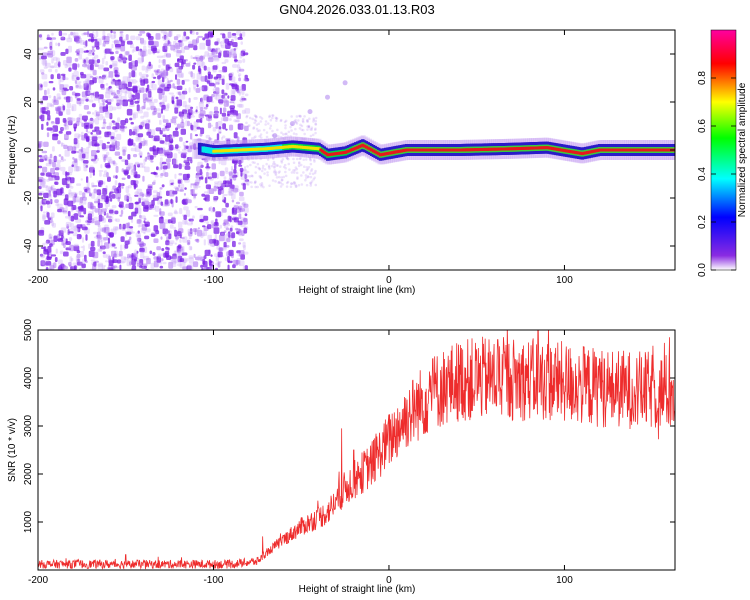  Describe the element at coordinates (12, 150) in the screenshot. I see `spectrogram-y-label: Frequency (Hz)` at that location.